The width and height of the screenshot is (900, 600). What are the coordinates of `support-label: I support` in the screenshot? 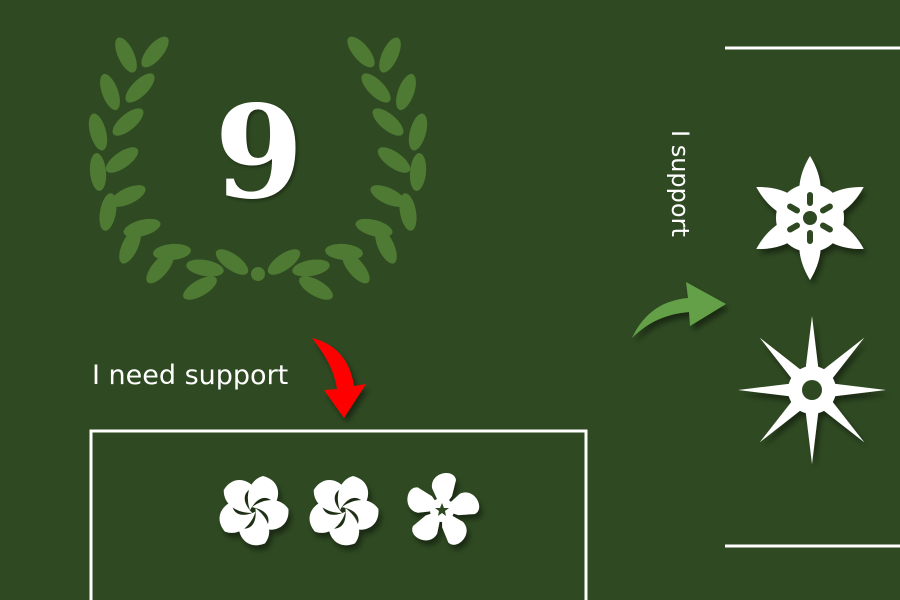 It's located at (680, 183).